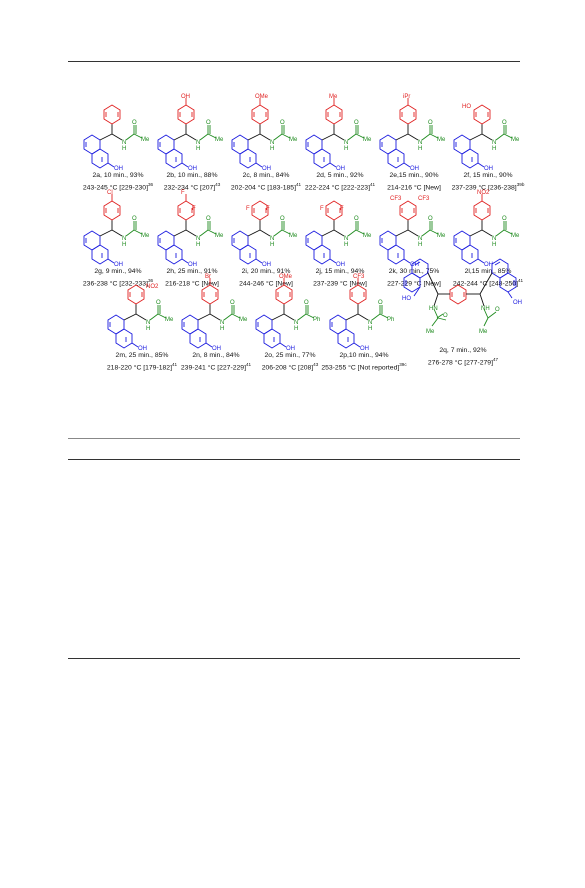  I want to click on caption-2h: 2h, 25 min., 91% 216-218 °C [New], so click(192, 277).